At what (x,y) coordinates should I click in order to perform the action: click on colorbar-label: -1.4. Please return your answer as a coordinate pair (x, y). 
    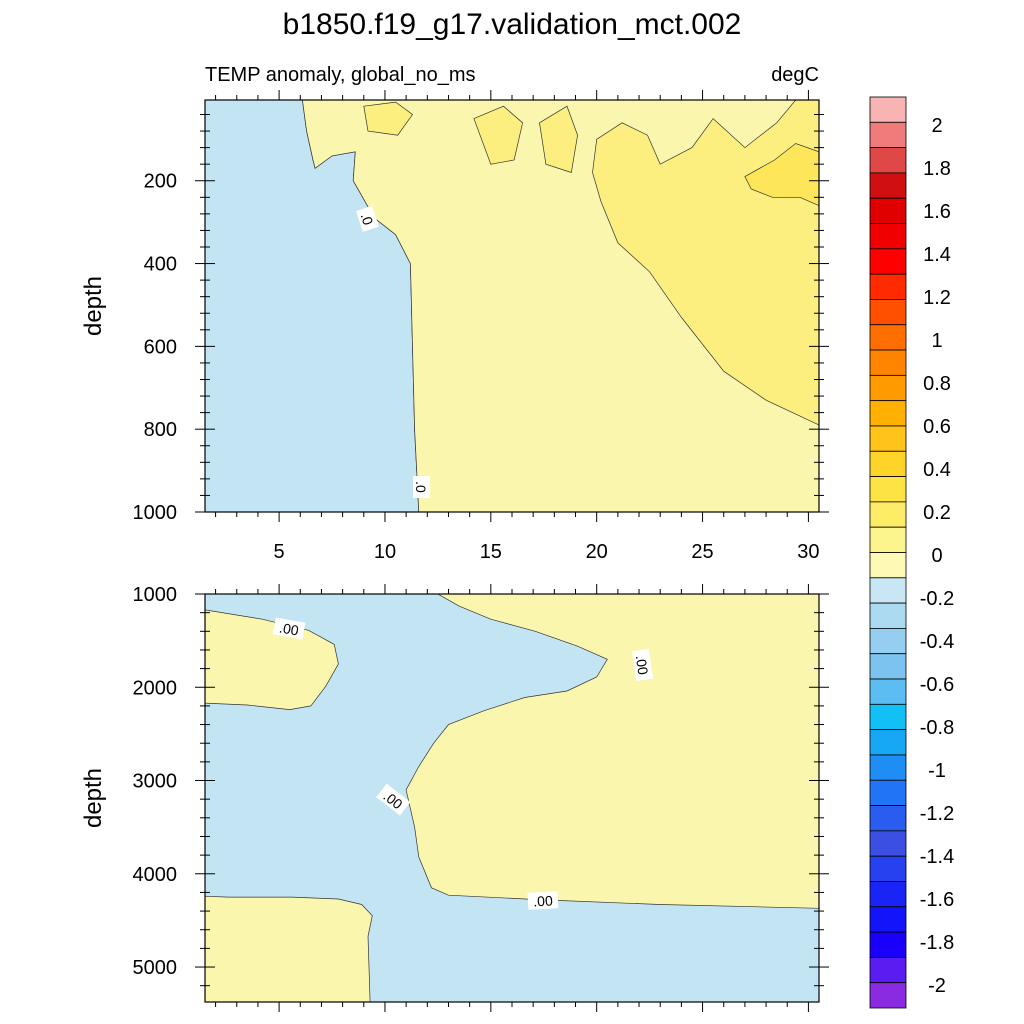
    Looking at the image, I should click on (937, 857).